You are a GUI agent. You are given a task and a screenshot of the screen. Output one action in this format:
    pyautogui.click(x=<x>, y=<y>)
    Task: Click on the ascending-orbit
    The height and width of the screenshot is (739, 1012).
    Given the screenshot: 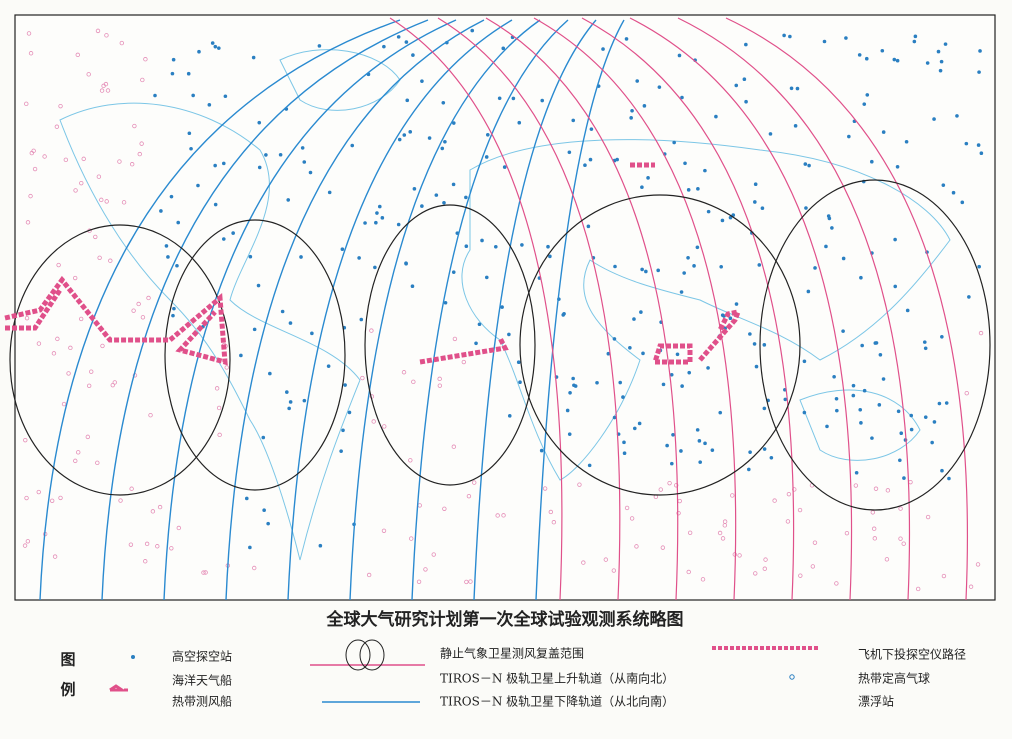 What is the action you would take?
    pyautogui.click(x=476, y=309)
    